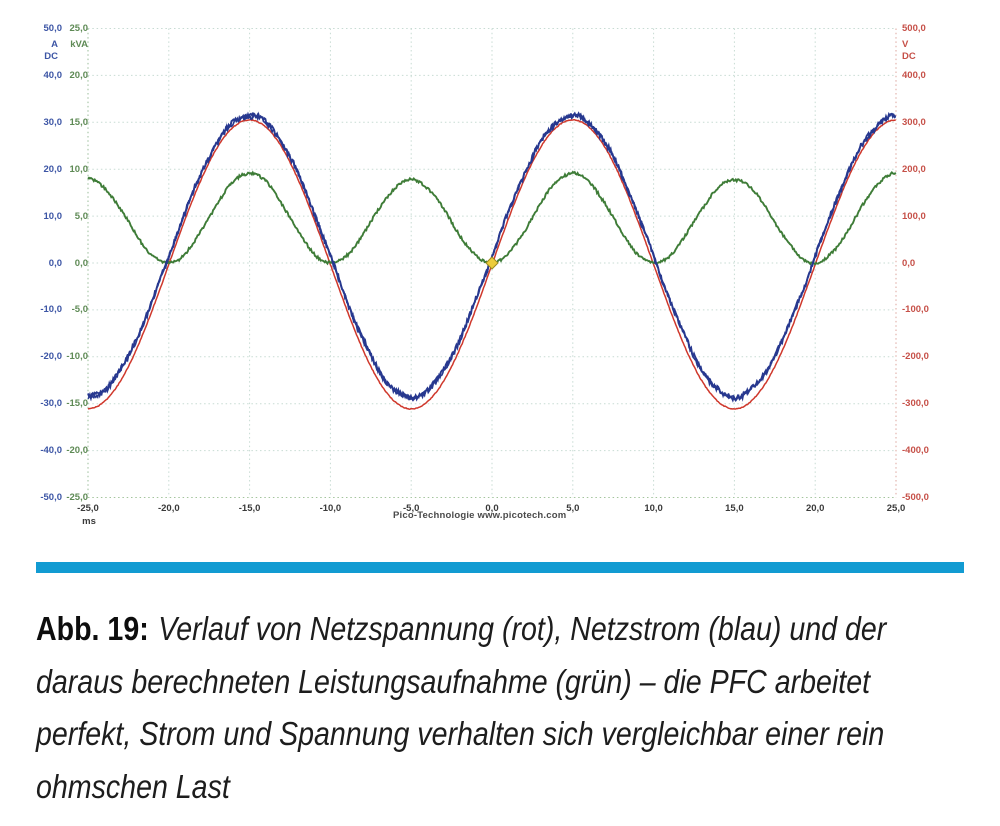 Image resolution: width=1000 pixels, height=826 pixels. Describe the element at coordinates (51, 497) in the screenshot. I see `current-axis-tick: -50,0` at that location.